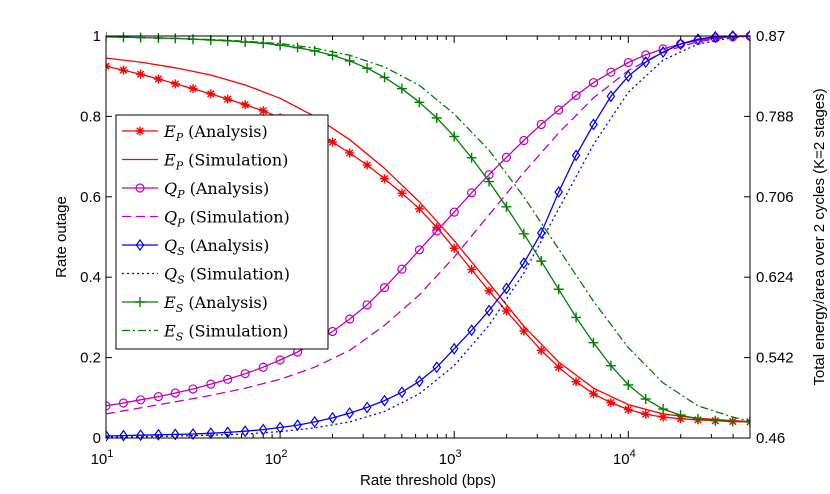 The height and width of the screenshot is (494, 830). I want to click on legend-item: QP (Analysis), so click(195, 190).